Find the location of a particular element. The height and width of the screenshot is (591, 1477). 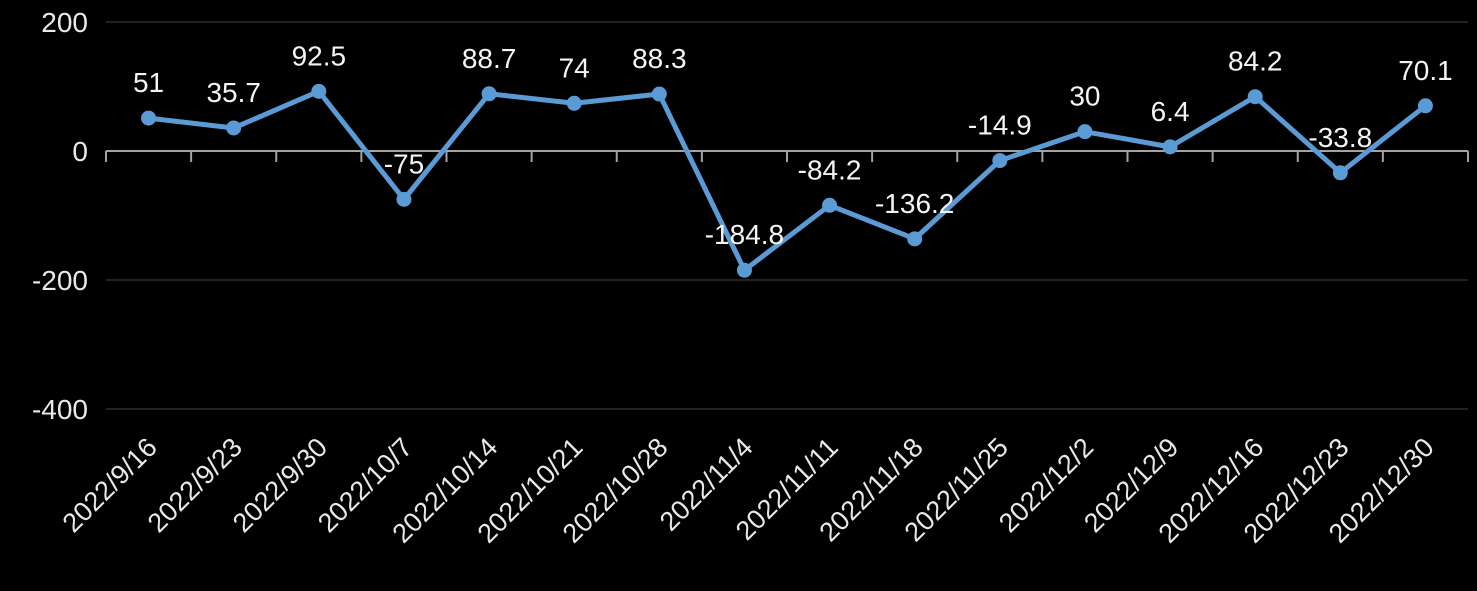

y-axis-tick-label: 200 is located at coordinates (64, 22).